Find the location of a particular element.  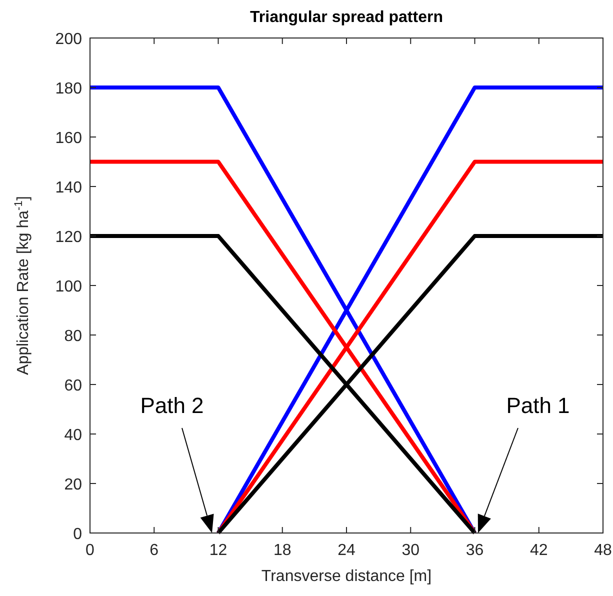

x-tick-label: 30 is located at coordinates (411, 550).